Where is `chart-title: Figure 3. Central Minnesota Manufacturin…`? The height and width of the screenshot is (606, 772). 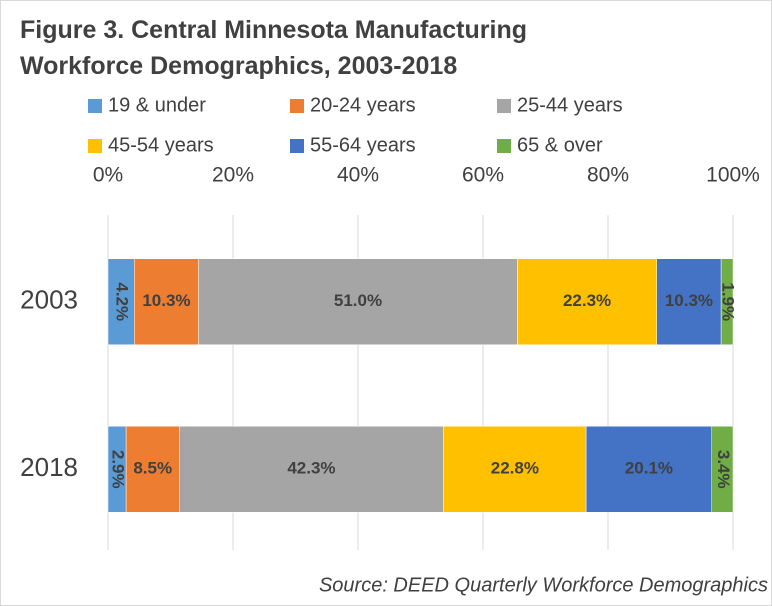 chart-title: Figure 3. Central Minnesota Manufacturin… is located at coordinates (273, 48).